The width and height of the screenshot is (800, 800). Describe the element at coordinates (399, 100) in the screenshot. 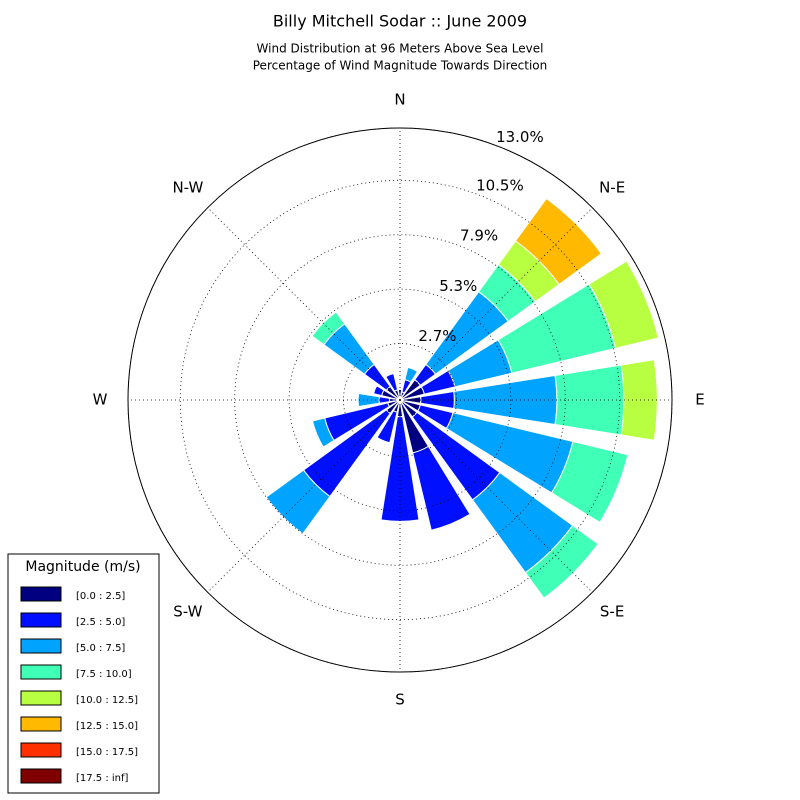

I see `direction-label: N` at that location.